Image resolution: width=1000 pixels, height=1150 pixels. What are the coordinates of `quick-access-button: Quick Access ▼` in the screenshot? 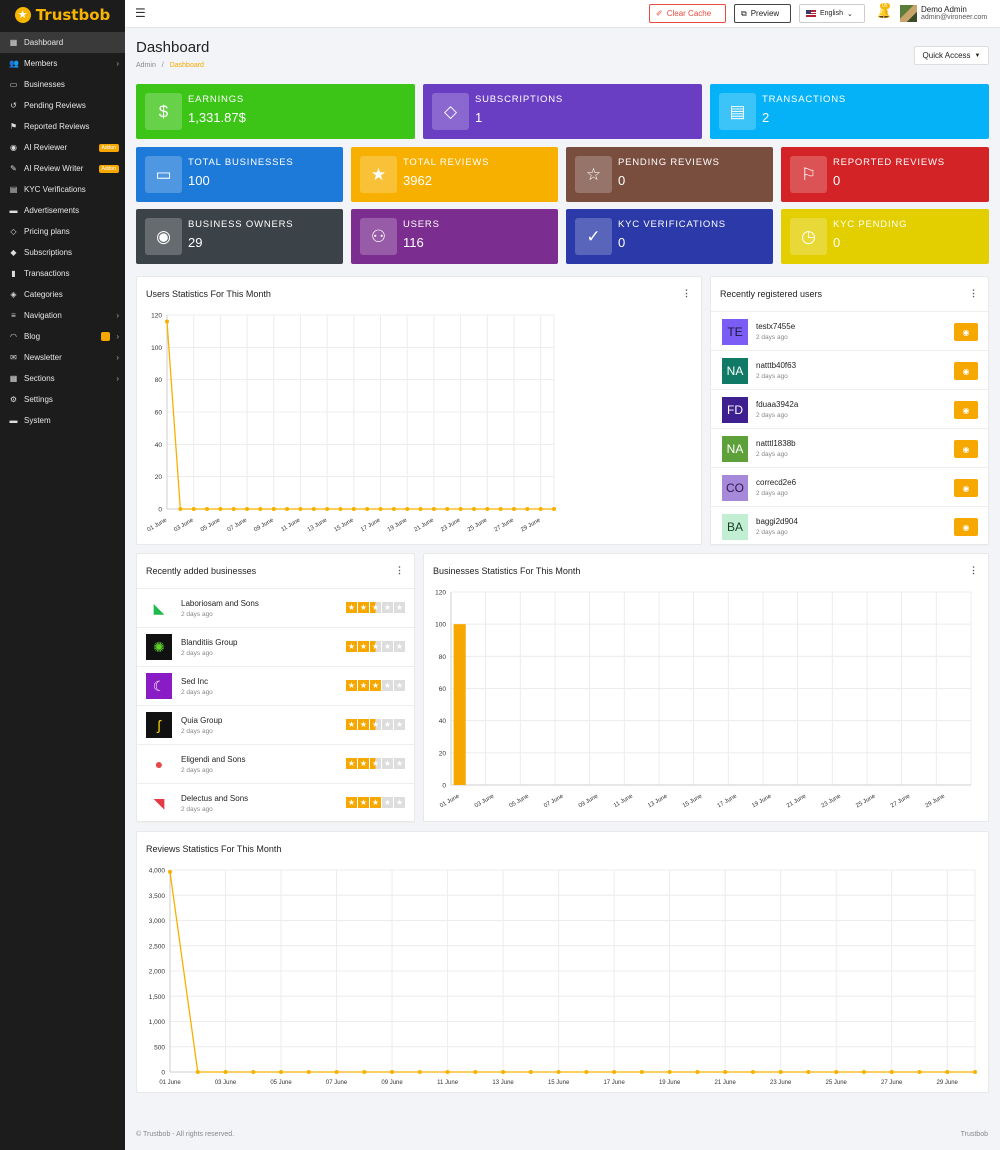 It's located at (951, 55).